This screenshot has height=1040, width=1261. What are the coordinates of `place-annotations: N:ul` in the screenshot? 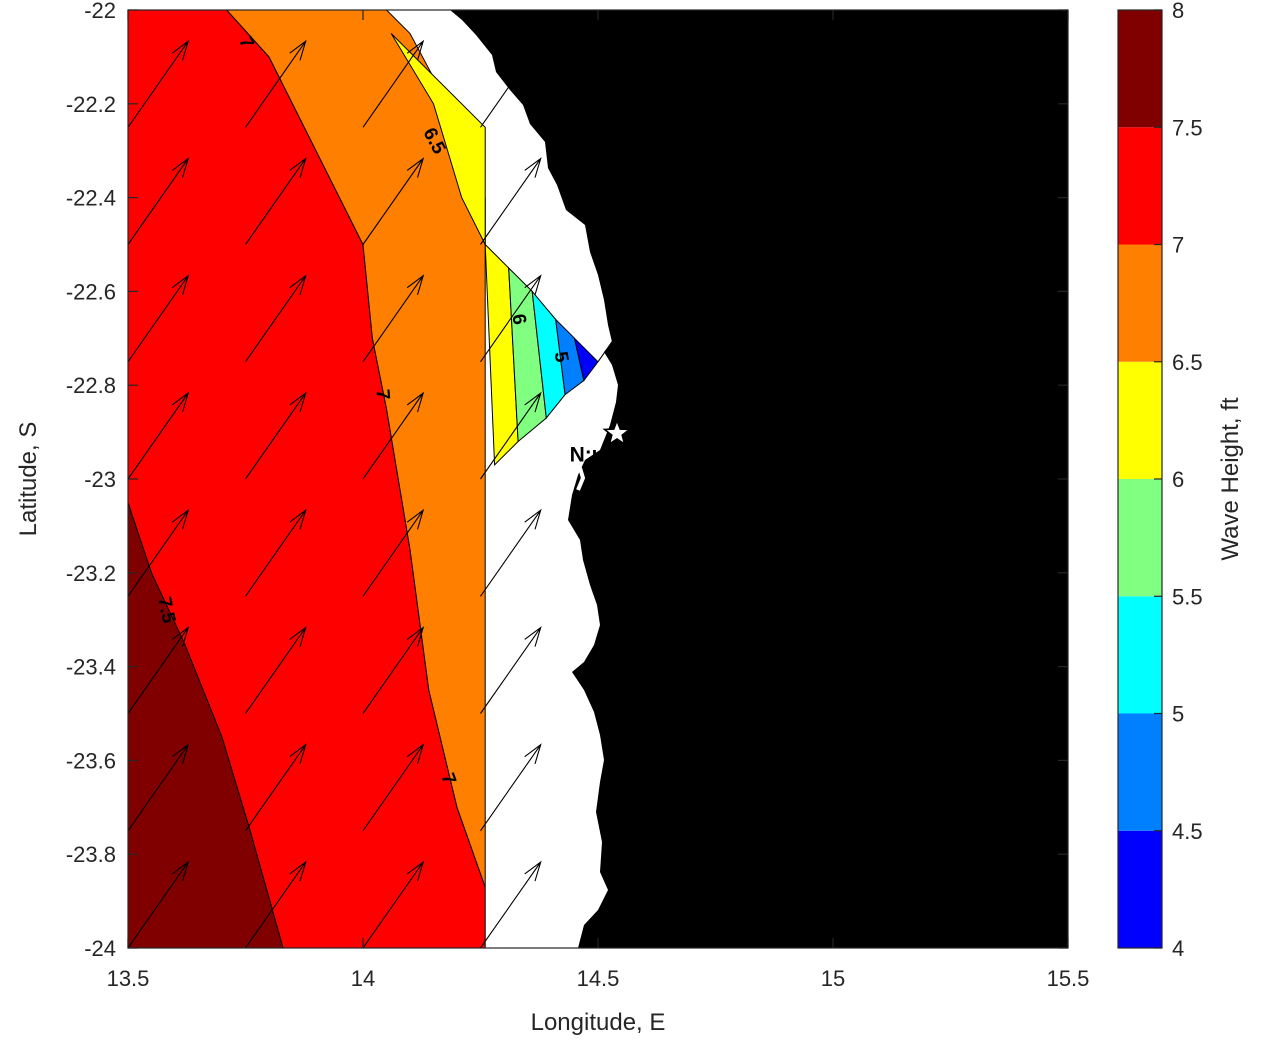 It's located at (601, 442).